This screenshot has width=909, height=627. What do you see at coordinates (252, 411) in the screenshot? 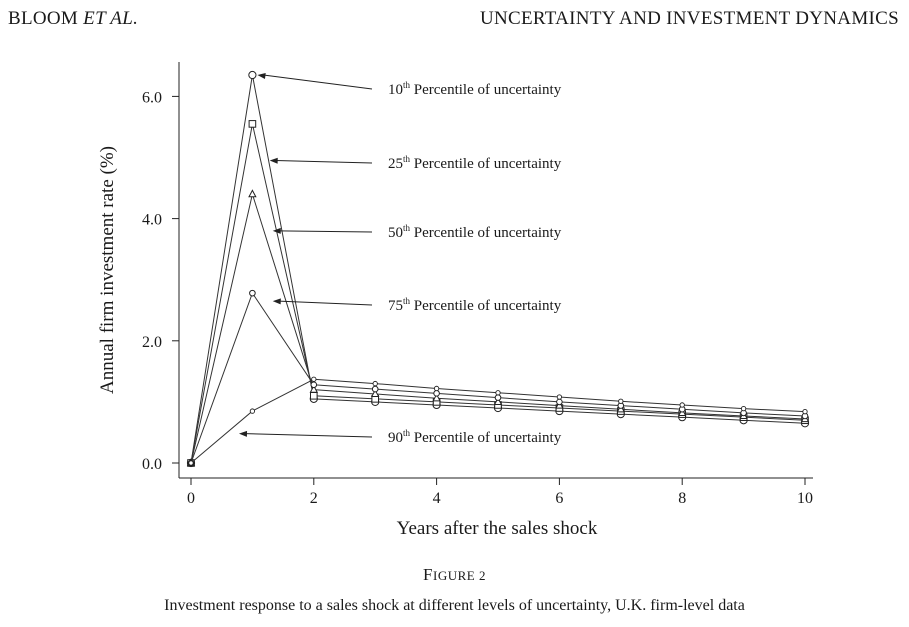
I see `data-point-s4-x1` at bounding box center [252, 411].